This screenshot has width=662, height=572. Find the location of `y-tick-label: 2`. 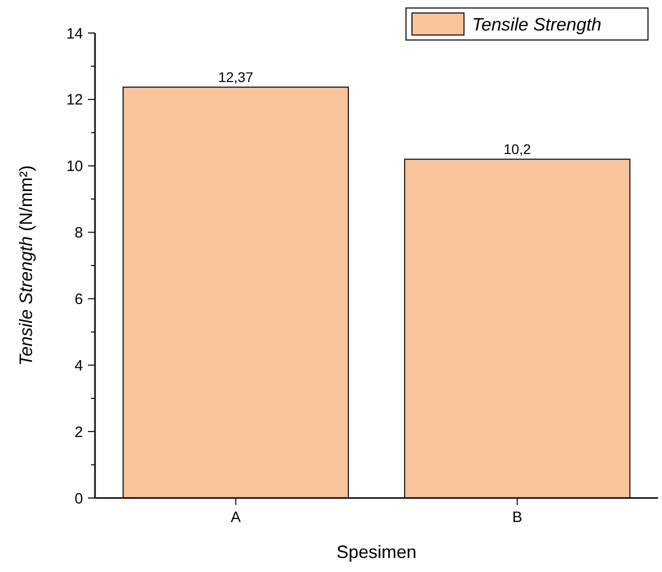

y-tick-label: 2 is located at coordinates (78, 432).